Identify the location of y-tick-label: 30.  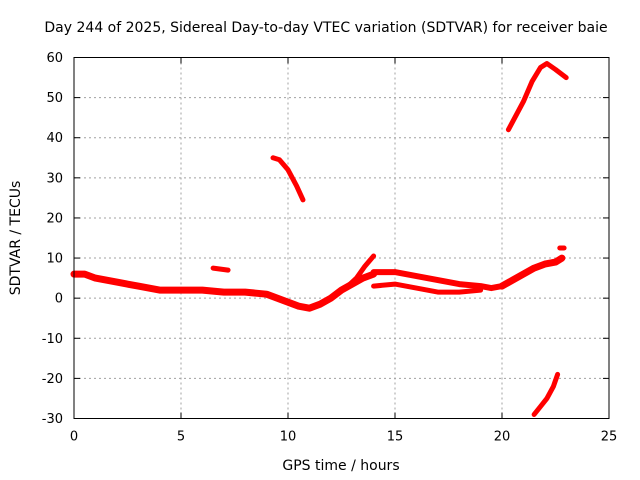
(54, 178).